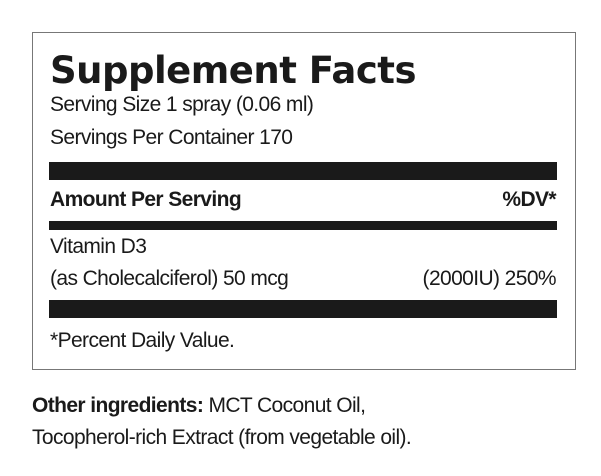  What do you see at coordinates (233, 70) in the screenshot?
I see `panel-title: Supplement Facts` at bounding box center [233, 70].